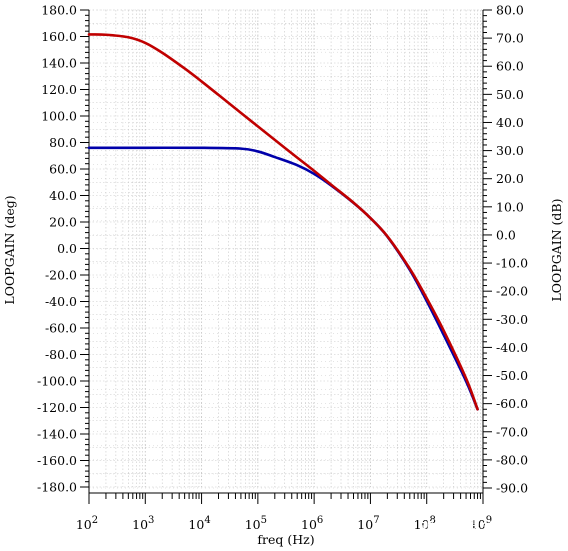 The height and width of the screenshot is (551, 568). What do you see at coordinates (199, 523) in the screenshot?
I see `x-tick-label: 10⁴` at bounding box center [199, 523].